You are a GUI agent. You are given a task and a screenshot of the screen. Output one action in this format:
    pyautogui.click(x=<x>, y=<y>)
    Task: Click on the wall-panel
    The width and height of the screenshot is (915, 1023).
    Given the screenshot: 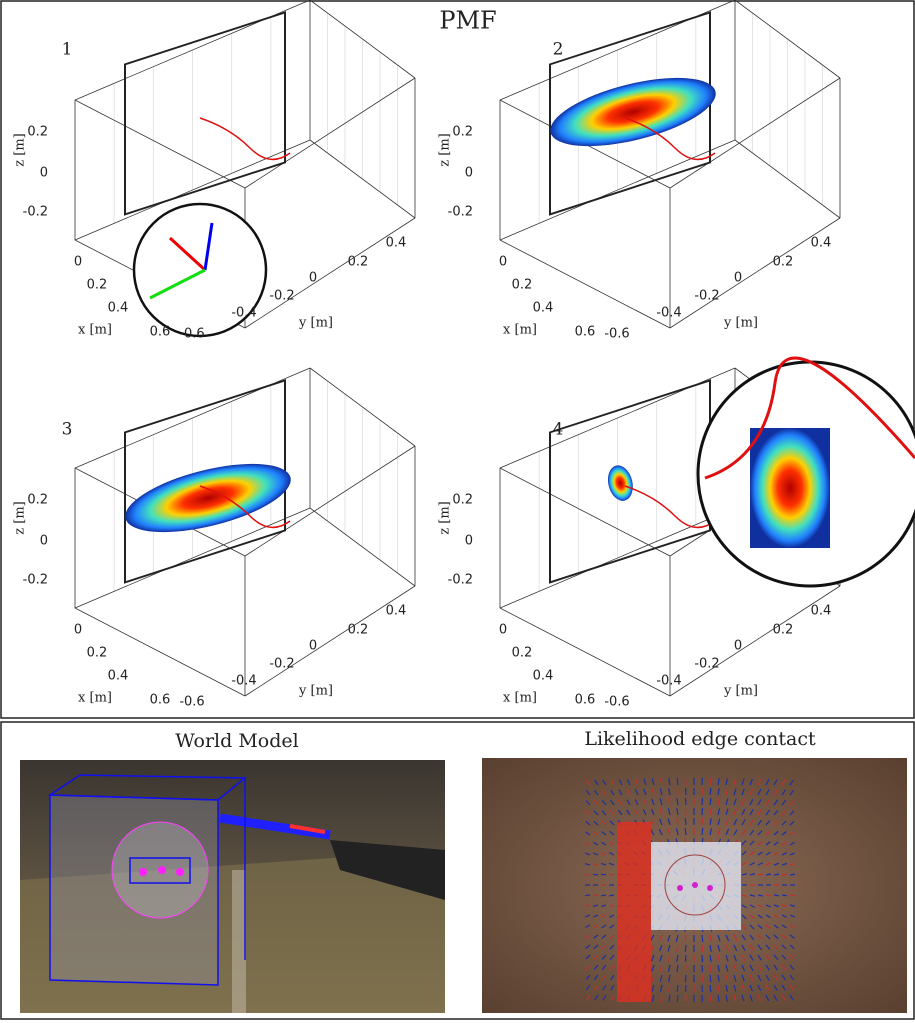 What is the action you would take?
    pyautogui.click(x=205, y=481)
    